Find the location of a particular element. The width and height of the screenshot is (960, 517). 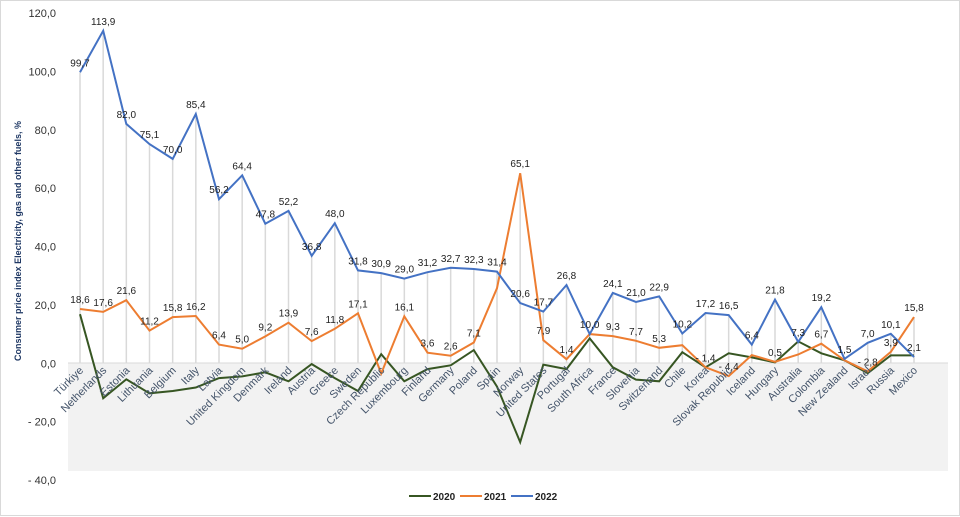

data-label-2022: 21,0 is located at coordinates (636, 293).